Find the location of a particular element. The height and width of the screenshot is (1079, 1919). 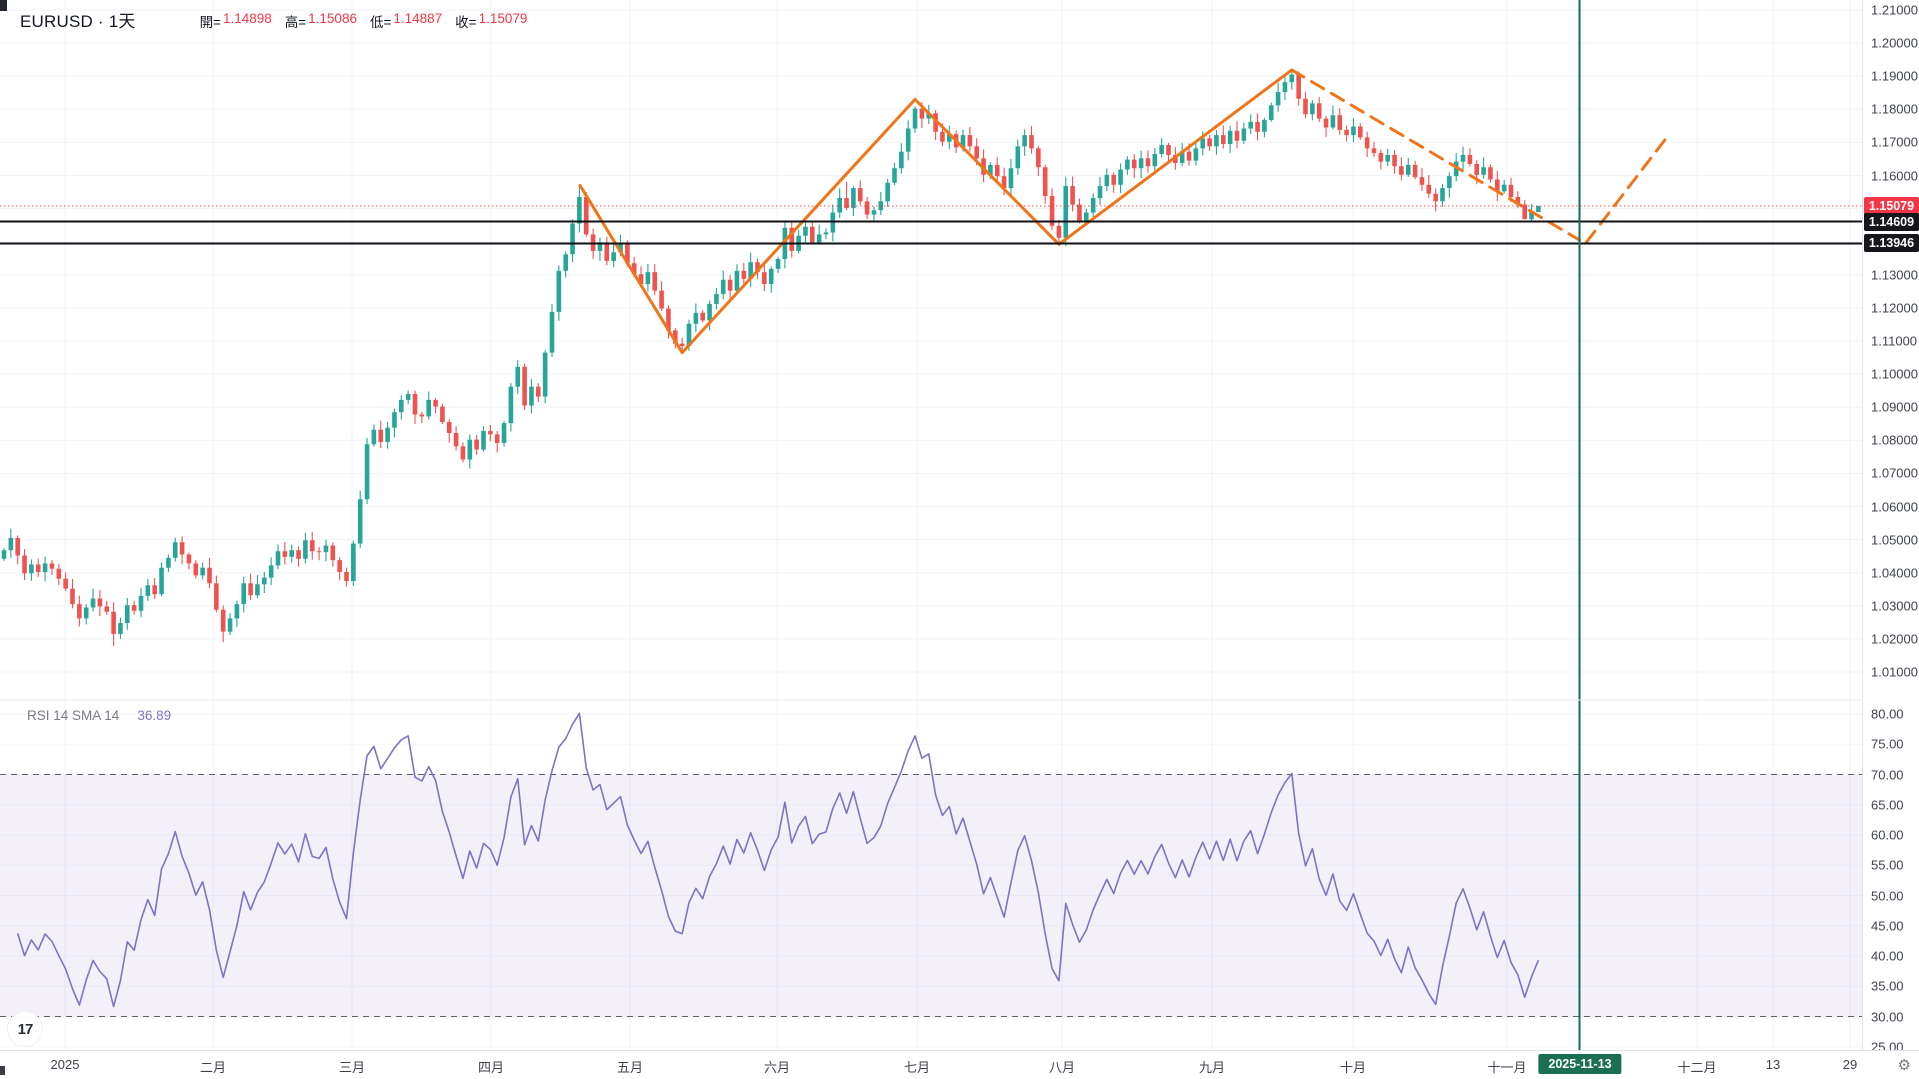

zigzag-trendline is located at coordinates (935, 211).